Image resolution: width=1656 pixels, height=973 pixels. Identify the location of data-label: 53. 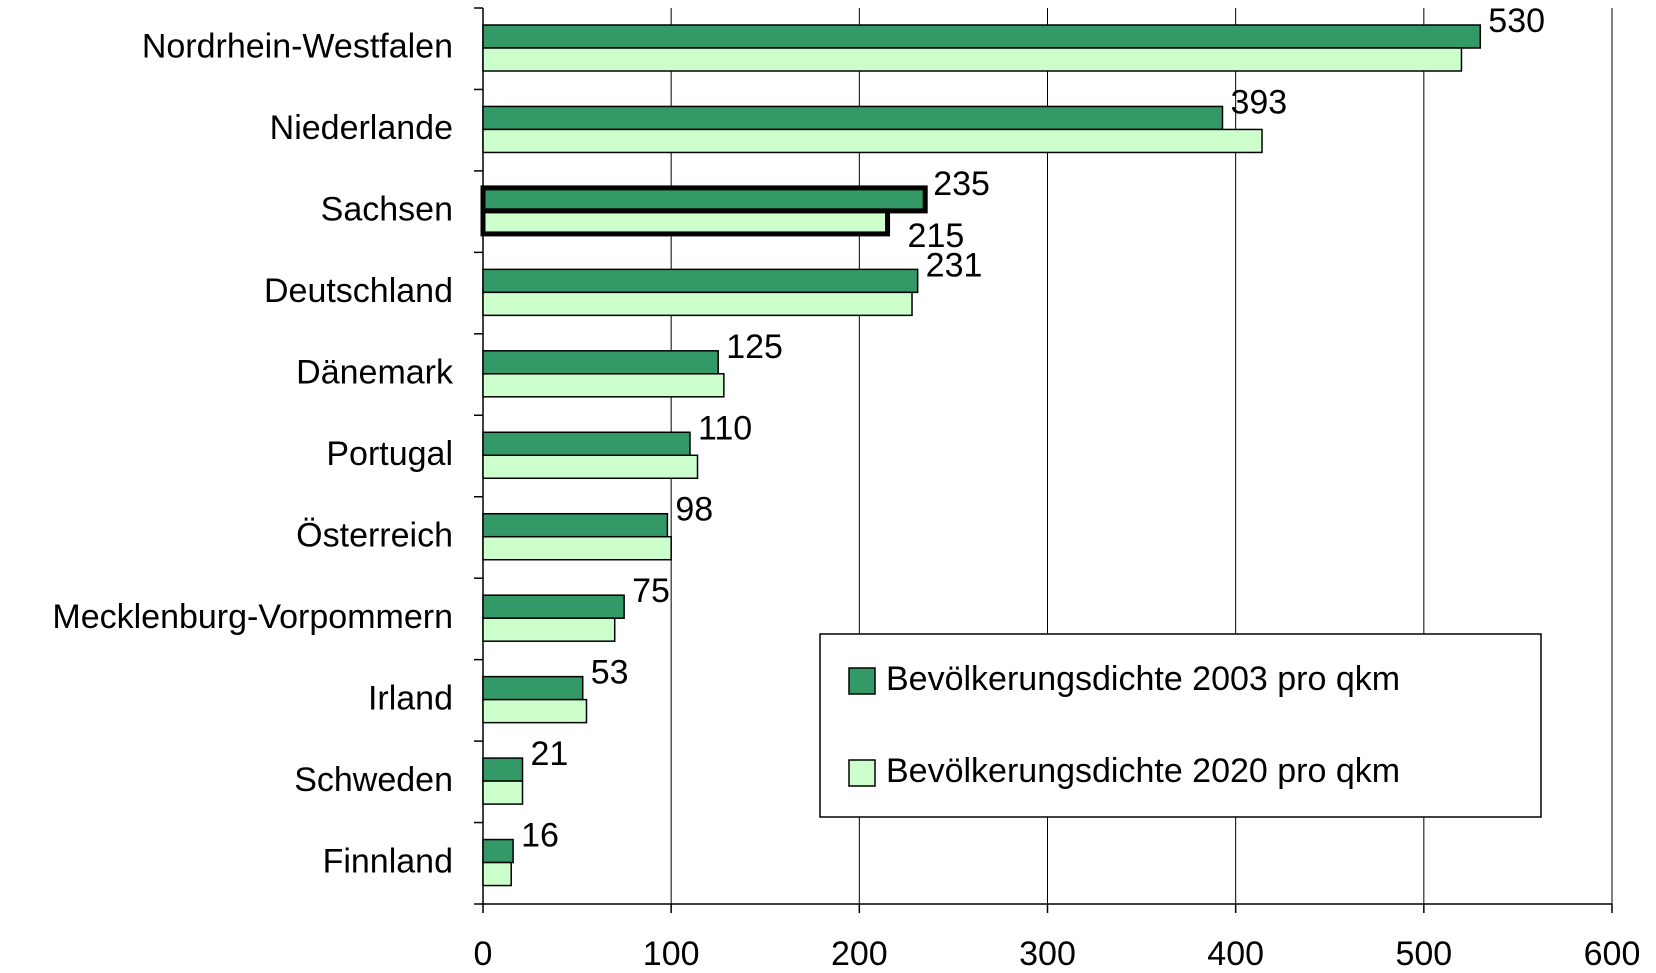
(610, 673).